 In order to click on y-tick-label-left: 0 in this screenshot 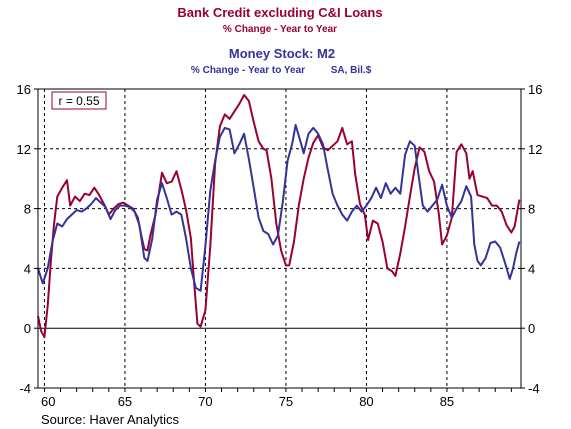, I will do `click(27, 328)`.